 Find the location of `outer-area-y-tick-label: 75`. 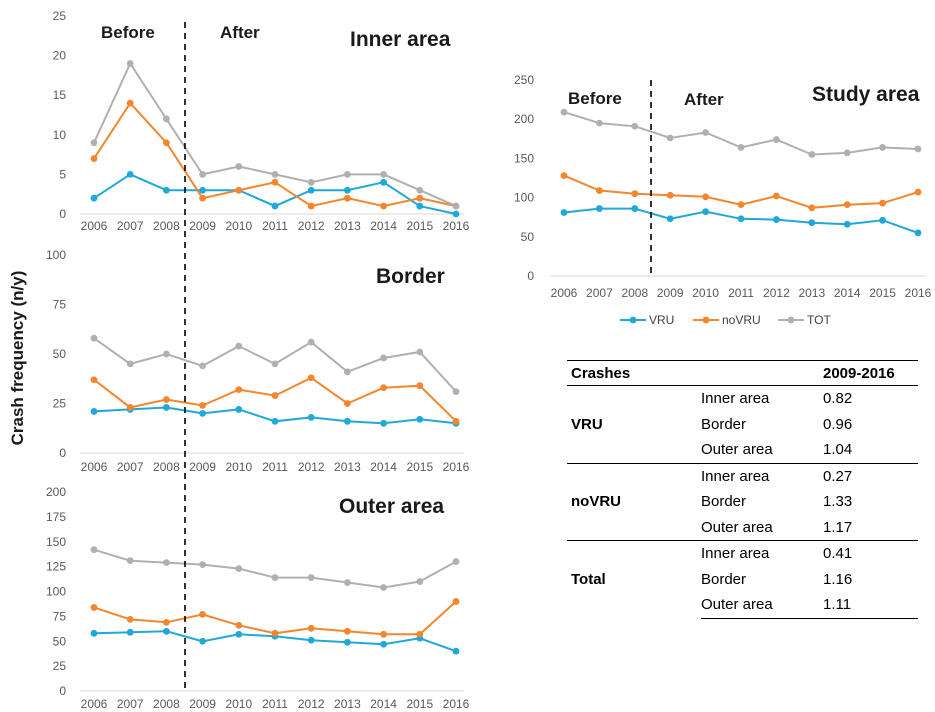

outer-area-y-tick-label: 75 is located at coordinates (60, 616).